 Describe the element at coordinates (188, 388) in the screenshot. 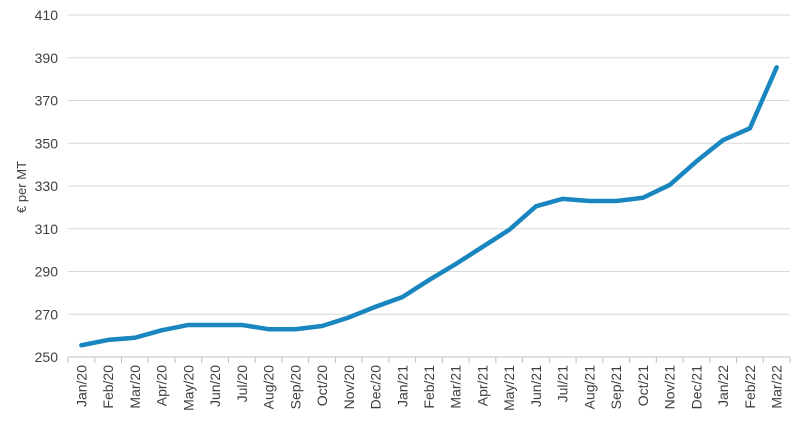

I see `x-tick-label: May/20` at that location.